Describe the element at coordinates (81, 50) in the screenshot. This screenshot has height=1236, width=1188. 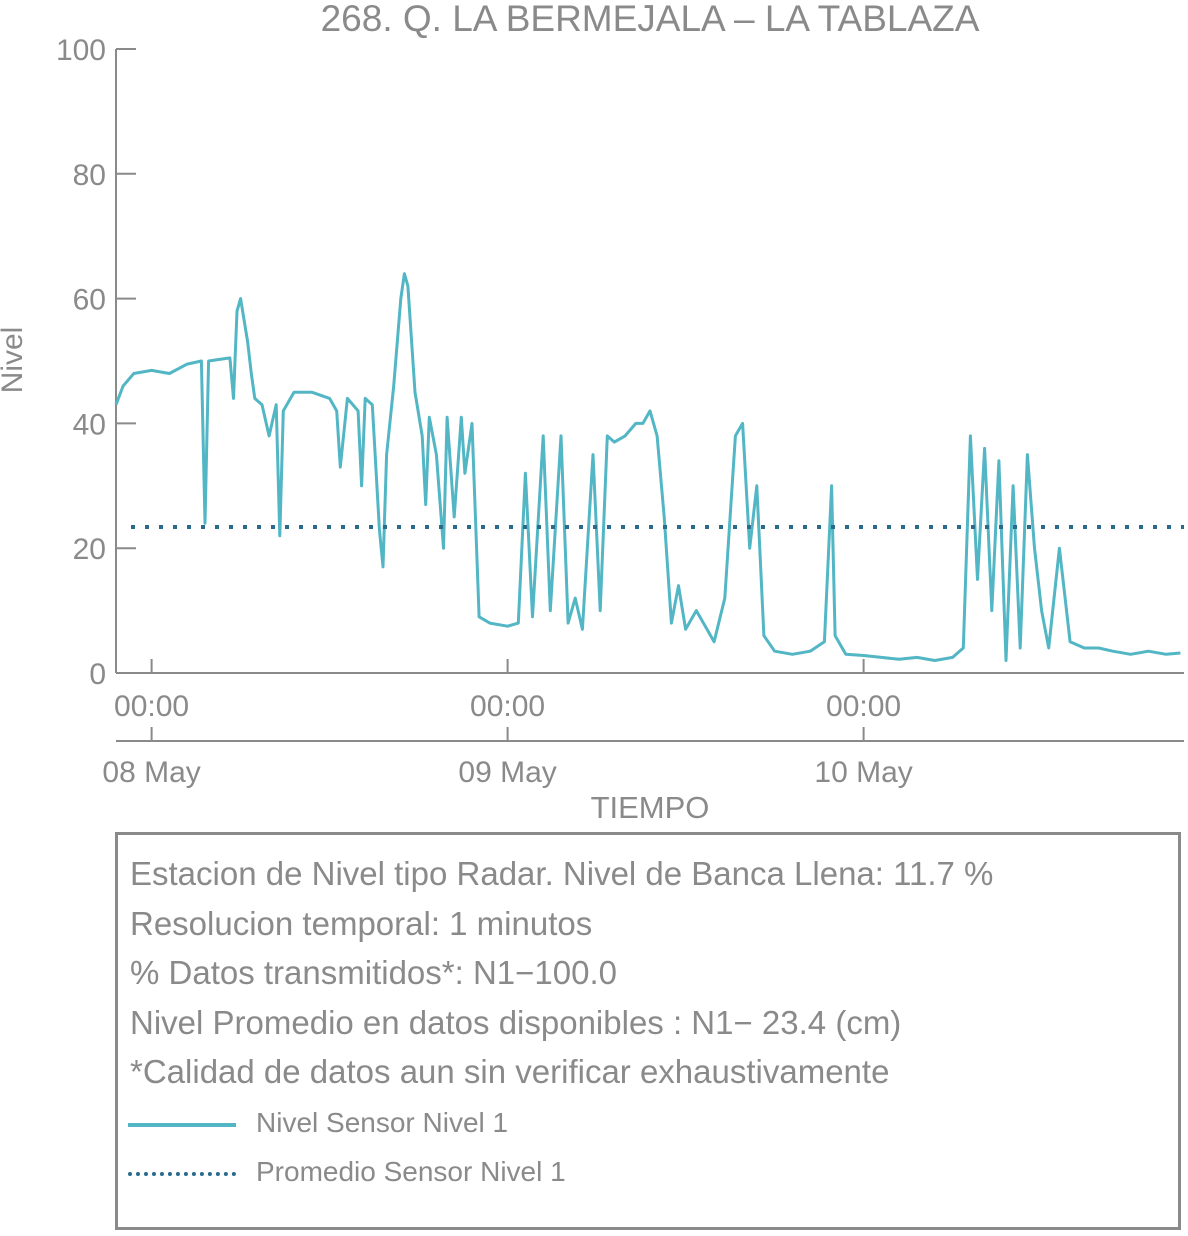
I see `y-tick-label: 100` at that location.